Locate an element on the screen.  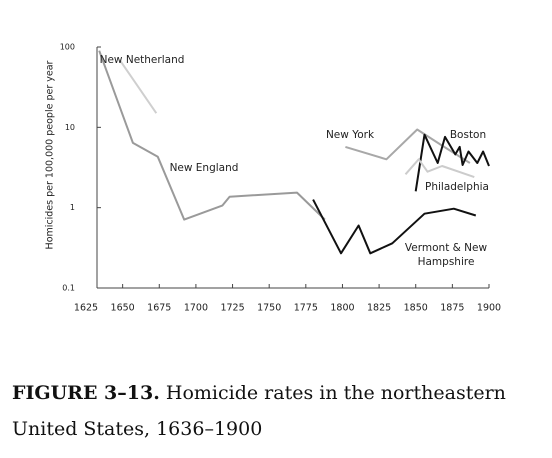
y-tick-label: 1 is located at coordinates (72, 207).